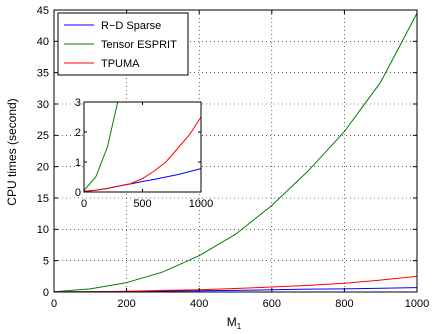 The height and width of the screenshot is (334, 438). I want to click on inset-y-tick-label: 0, so click(78, 193).